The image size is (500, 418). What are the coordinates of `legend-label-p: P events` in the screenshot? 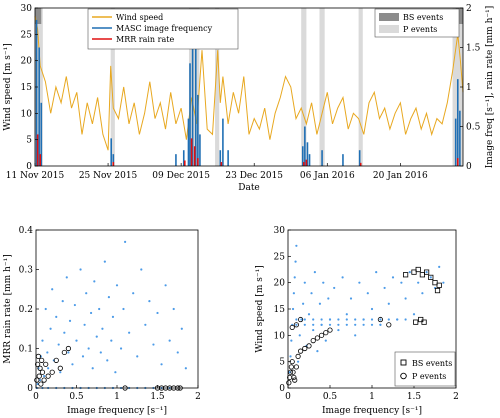 It's located at (420, 29).